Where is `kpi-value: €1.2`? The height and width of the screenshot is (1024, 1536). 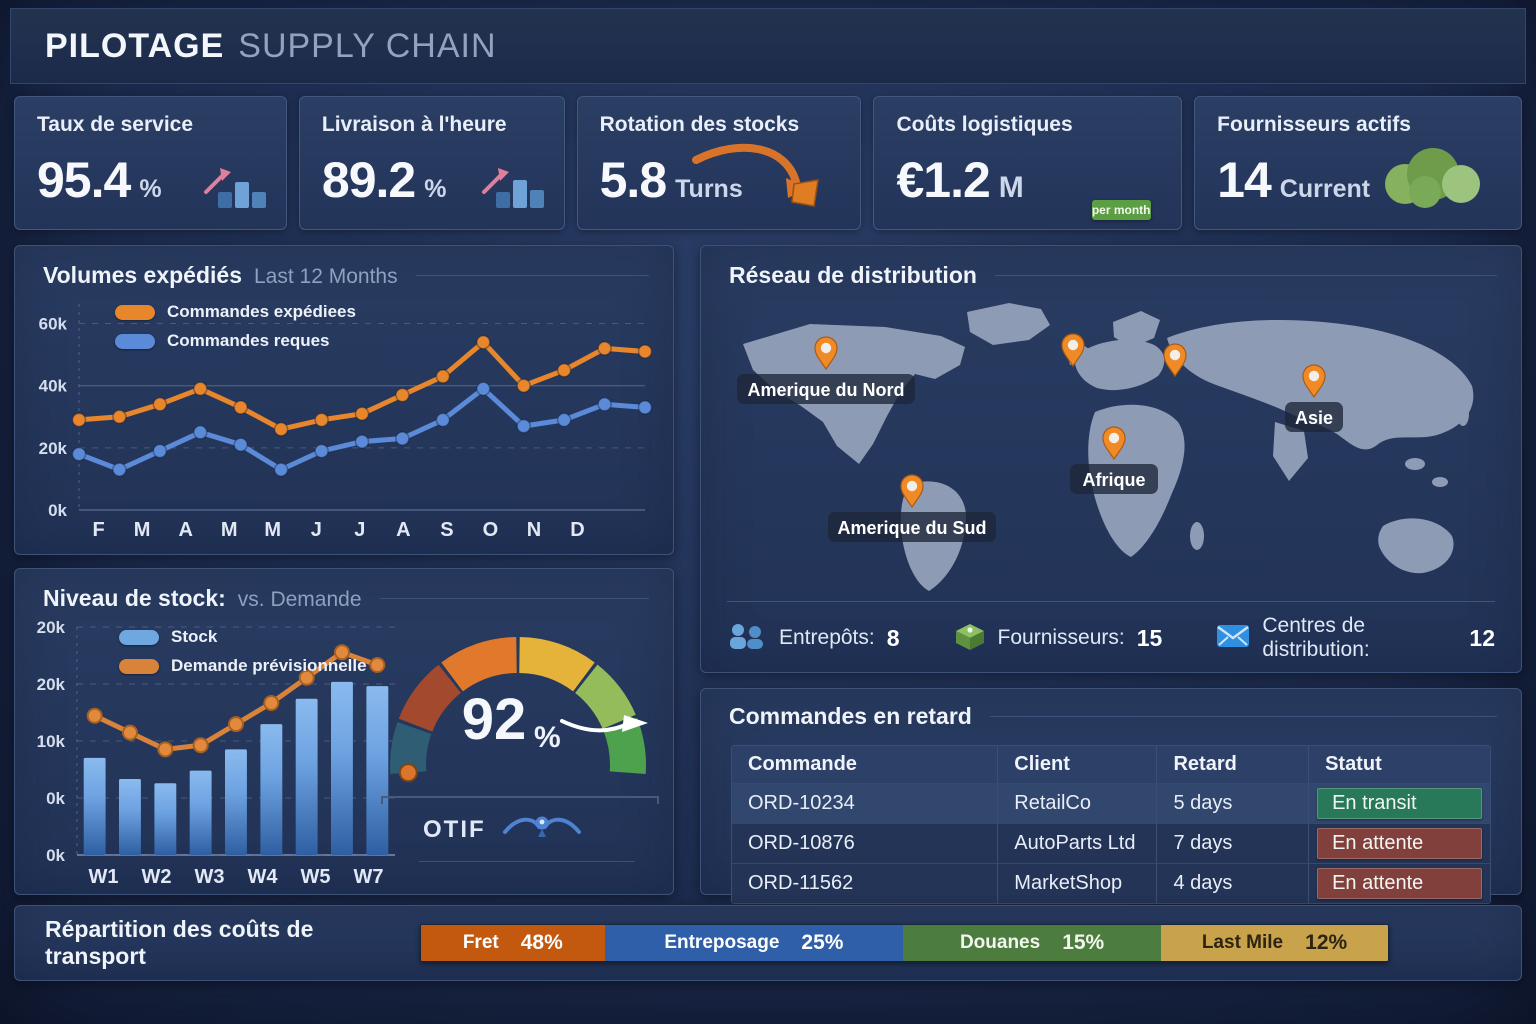 kpi-value: €1.2 is located at coordinates (943, 180).